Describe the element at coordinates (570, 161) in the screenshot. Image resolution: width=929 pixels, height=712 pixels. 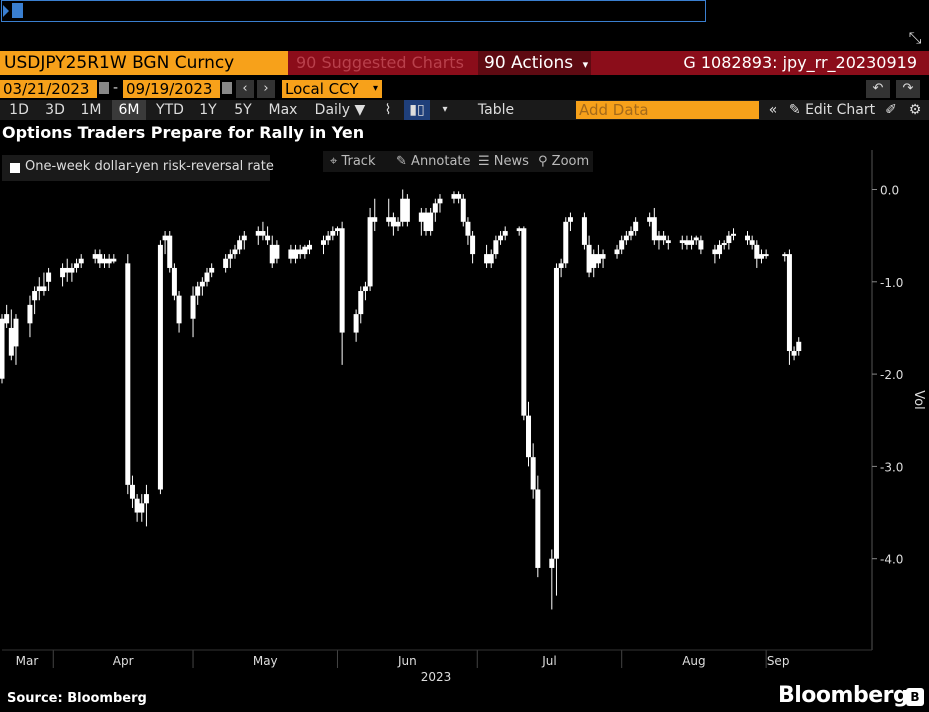
I see `zoom-label: Zoom` at that location.